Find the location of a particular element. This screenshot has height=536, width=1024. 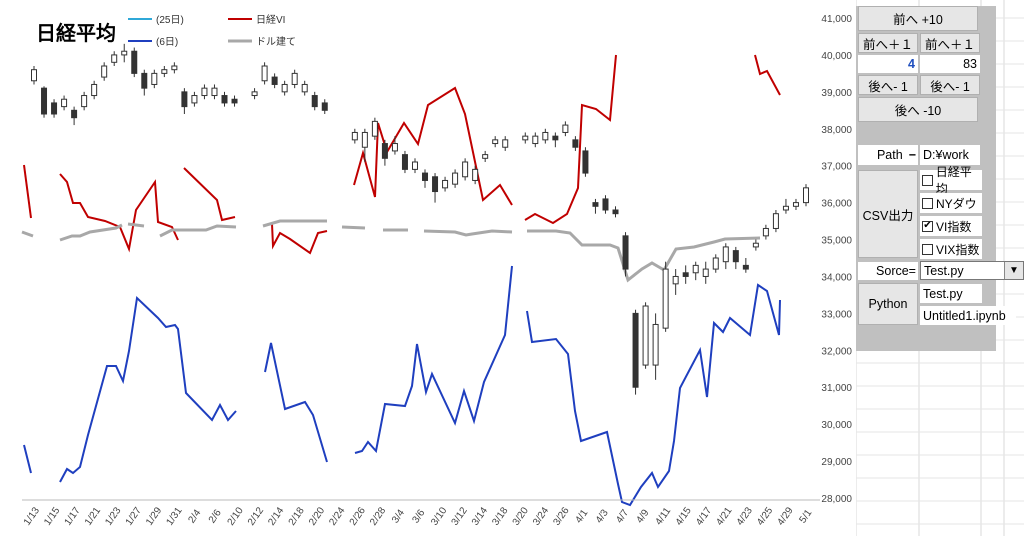

checkbox-vix: VIX指数 is located at coordinates (951, 249).